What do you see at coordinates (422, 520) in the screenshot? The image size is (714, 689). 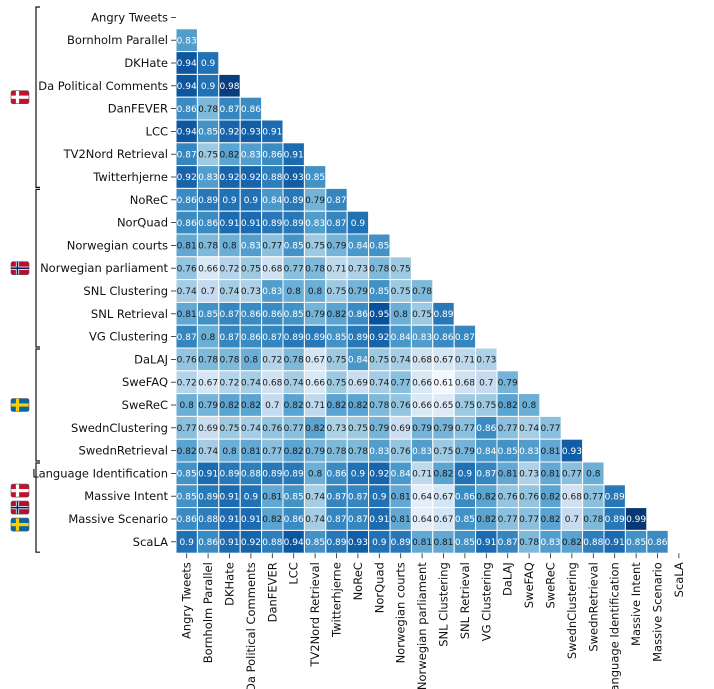 I see `cell-value-label: 0.64` at bounding box center [422, 520].